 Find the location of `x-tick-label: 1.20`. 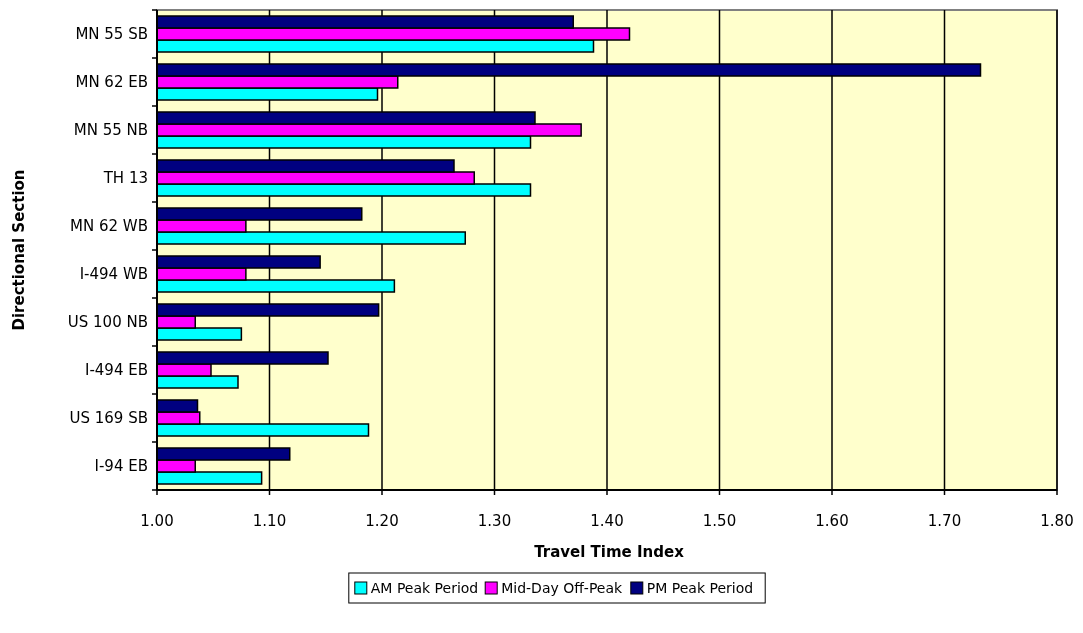

x-tick-label: 1.20 is located at coordinates (382, 521).